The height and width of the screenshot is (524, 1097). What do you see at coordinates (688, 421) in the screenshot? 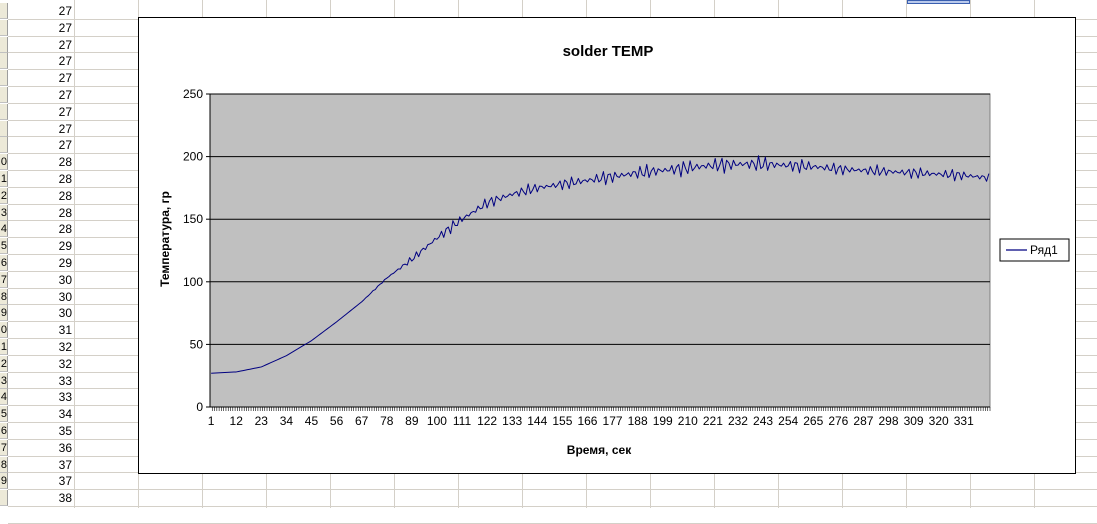
I see `x-tick-label: 210` at bounding box center [688, 421].